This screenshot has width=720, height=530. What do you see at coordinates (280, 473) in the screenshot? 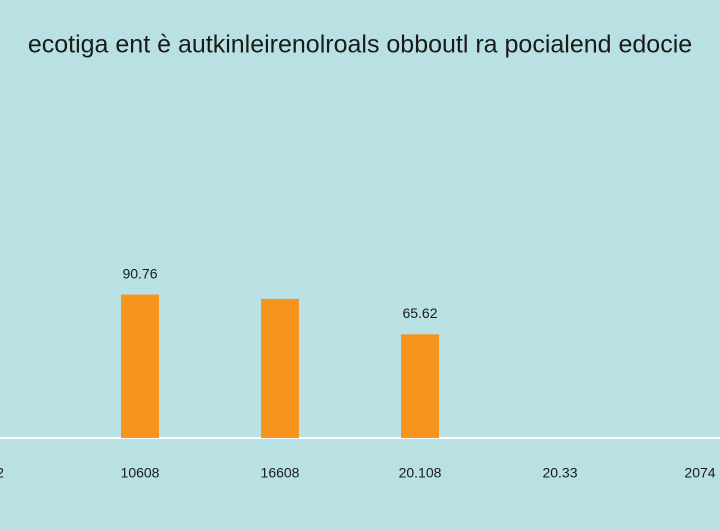
I see `x-tick-label: 16608` at bounding box center [280, 473].